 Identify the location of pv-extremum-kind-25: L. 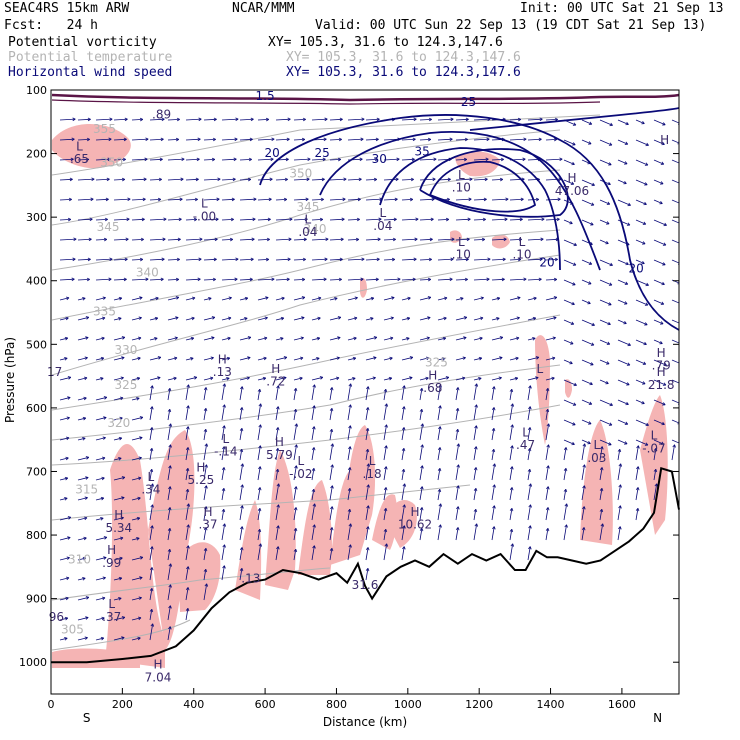
(654, 436).